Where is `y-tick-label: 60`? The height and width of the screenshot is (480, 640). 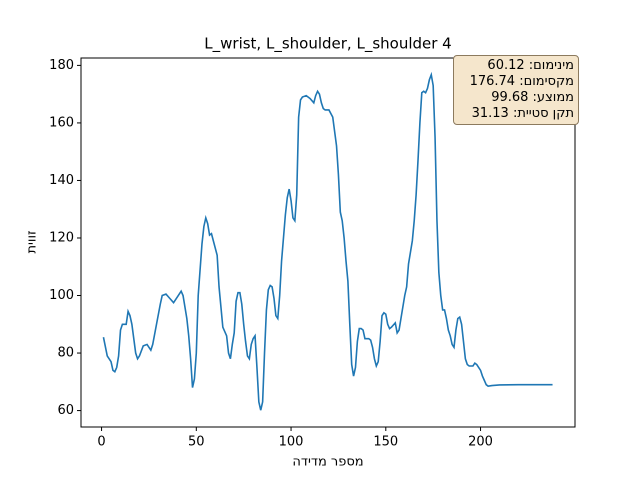
y-tick-label: 60 is located at coordinates (65, 410).